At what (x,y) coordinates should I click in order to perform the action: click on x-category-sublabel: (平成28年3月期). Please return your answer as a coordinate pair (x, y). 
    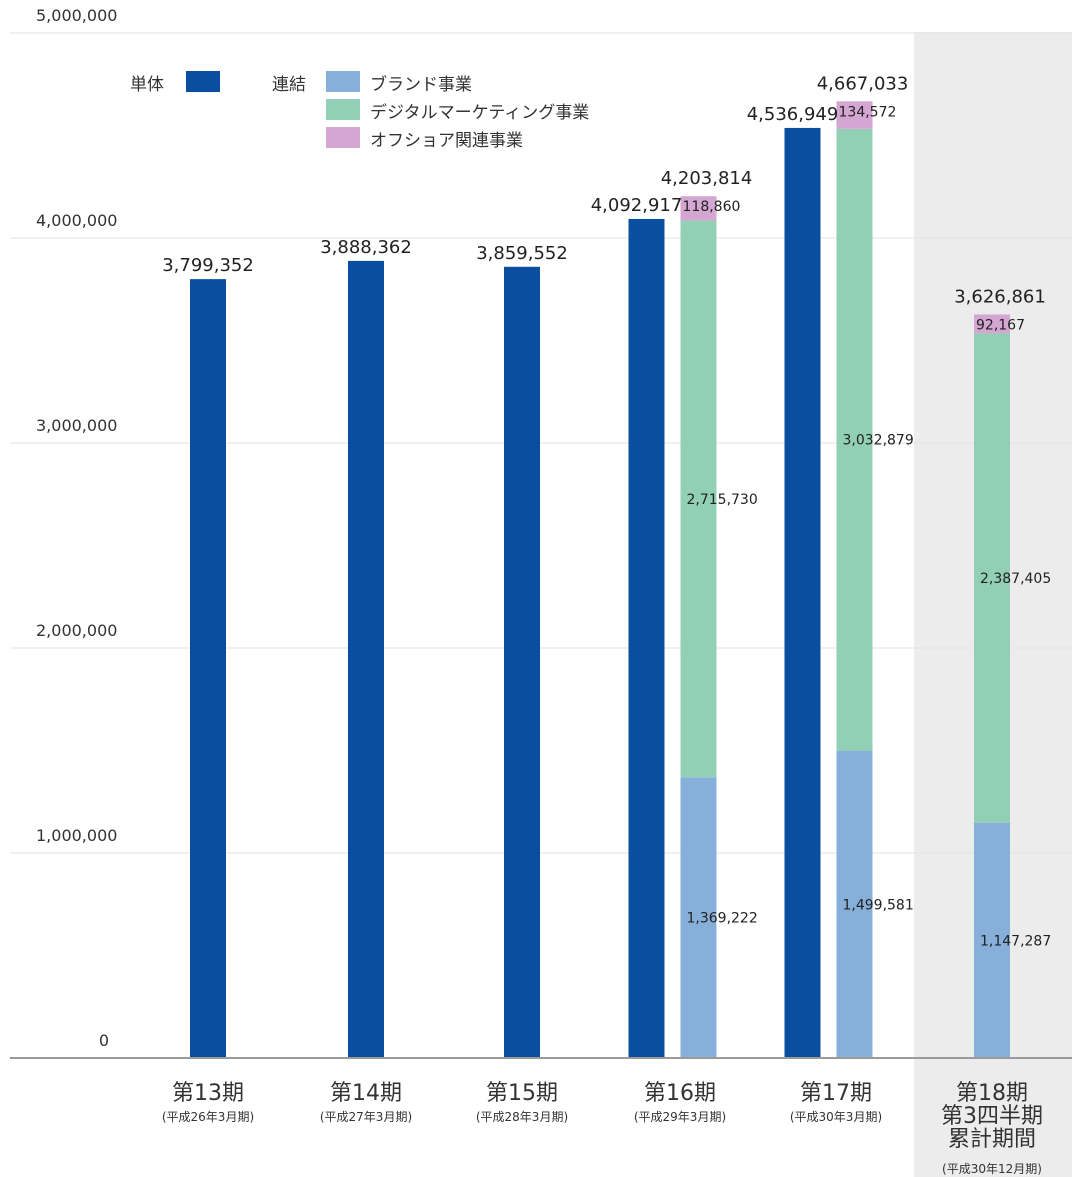
    Looking at the image, I should click on (522, 1117).